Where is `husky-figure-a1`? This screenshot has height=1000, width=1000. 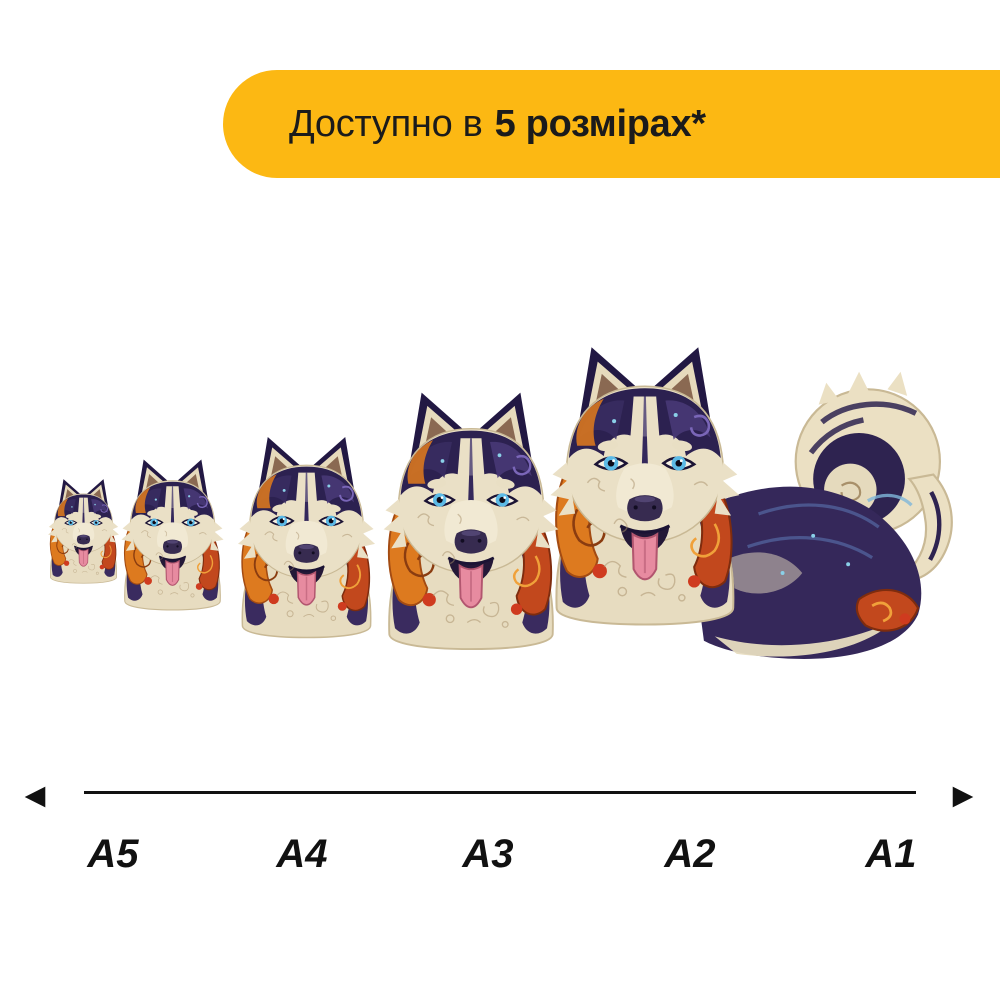 husky-figure-a1 is located at coordinates (764, 503).